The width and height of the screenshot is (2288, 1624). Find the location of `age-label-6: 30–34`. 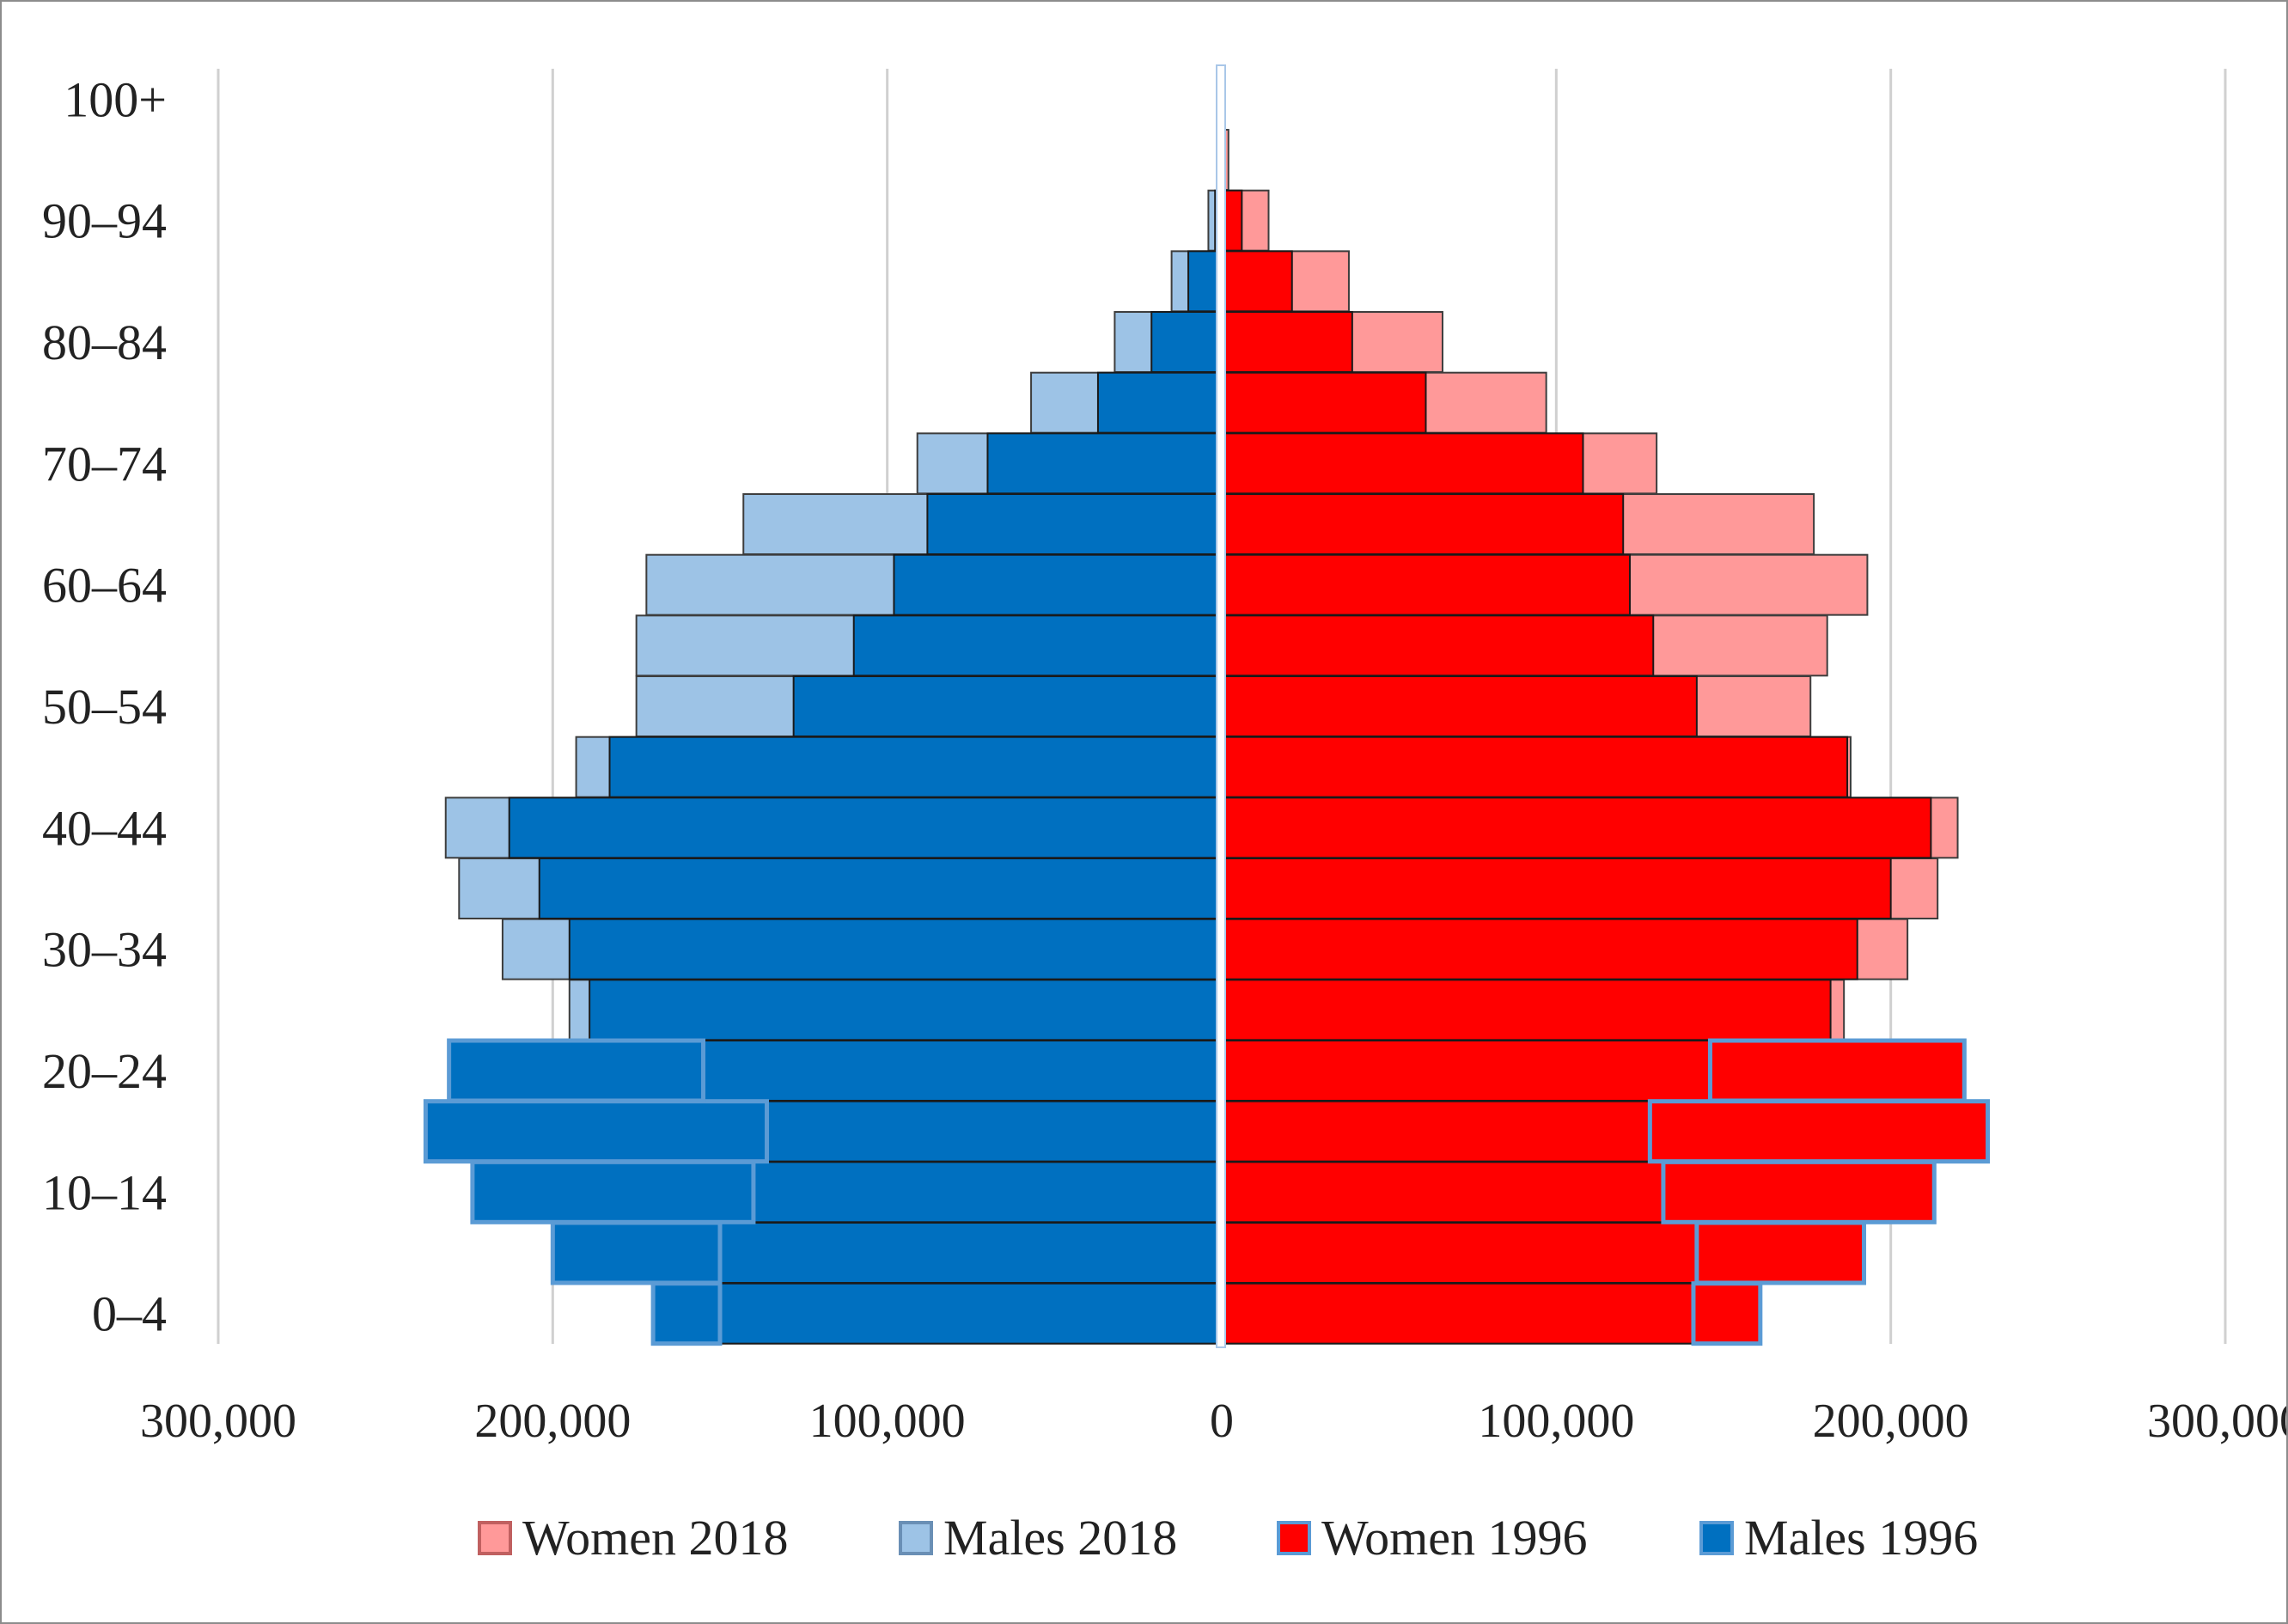

age-label-6: 30–34 is located at coordinates (104, 950).